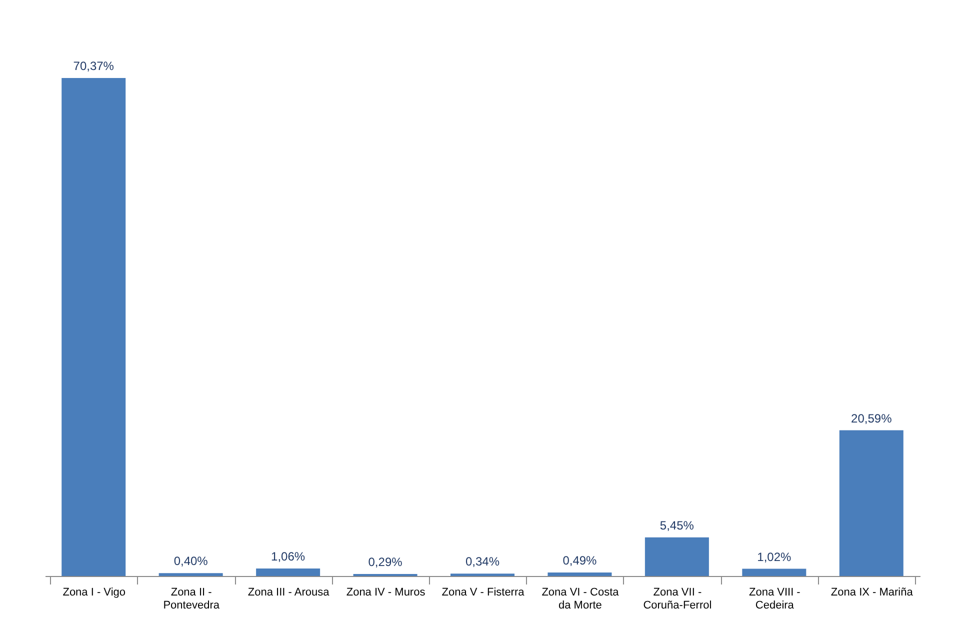  Describe the element at coordinates (385, 561) in the screenshot. I see `data-label: 0,29%` at that location.